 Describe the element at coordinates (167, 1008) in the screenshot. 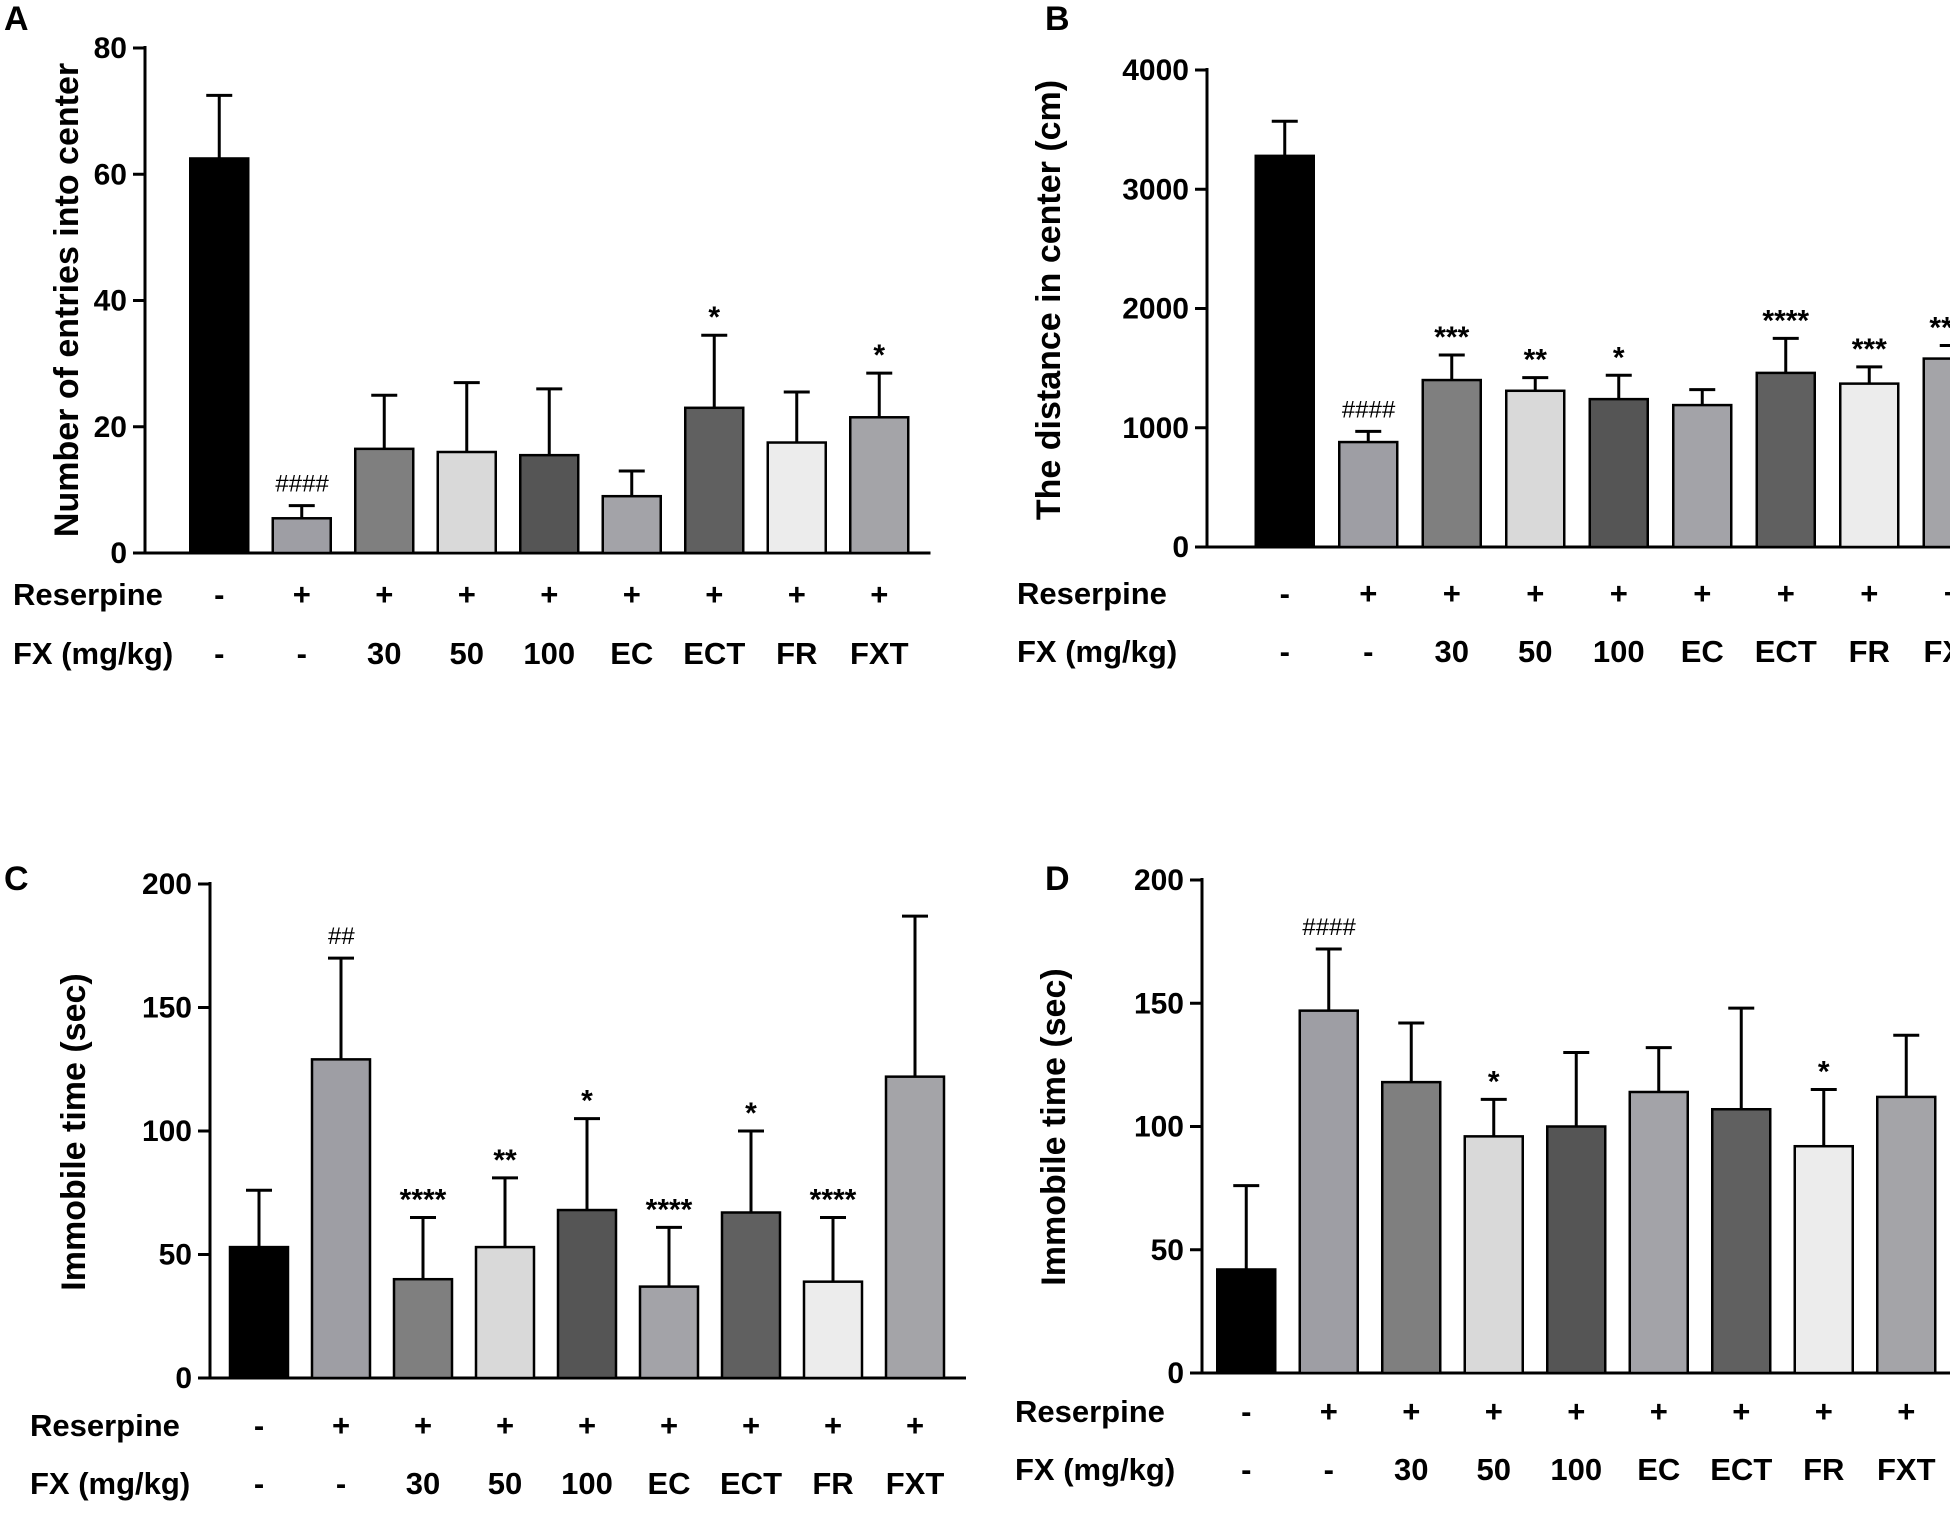

I see `y-tick-label: 150` at that location.